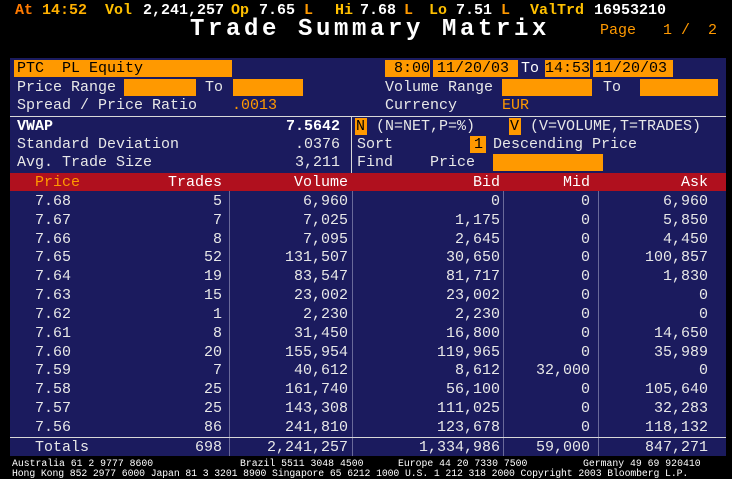 The width and height of the screenshot is (732, 479). Describe the element at coordinates (35, 126) in the screenshot. I see `label: VWAP` at that location.